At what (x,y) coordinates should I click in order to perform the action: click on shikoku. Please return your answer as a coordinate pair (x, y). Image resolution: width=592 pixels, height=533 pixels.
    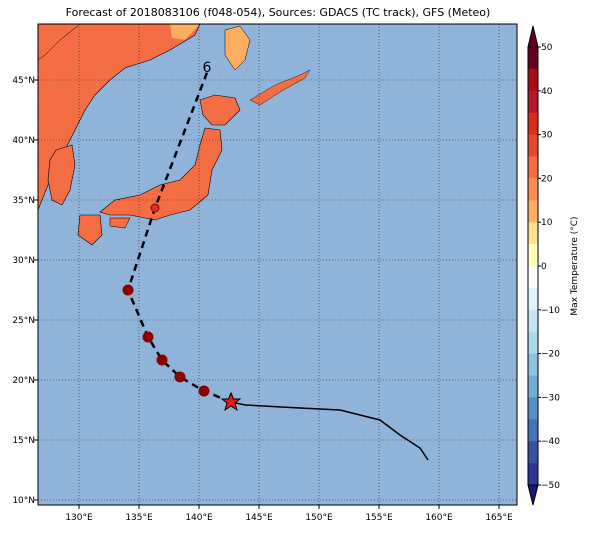
    Looking at the image, I should click on (120, 223).